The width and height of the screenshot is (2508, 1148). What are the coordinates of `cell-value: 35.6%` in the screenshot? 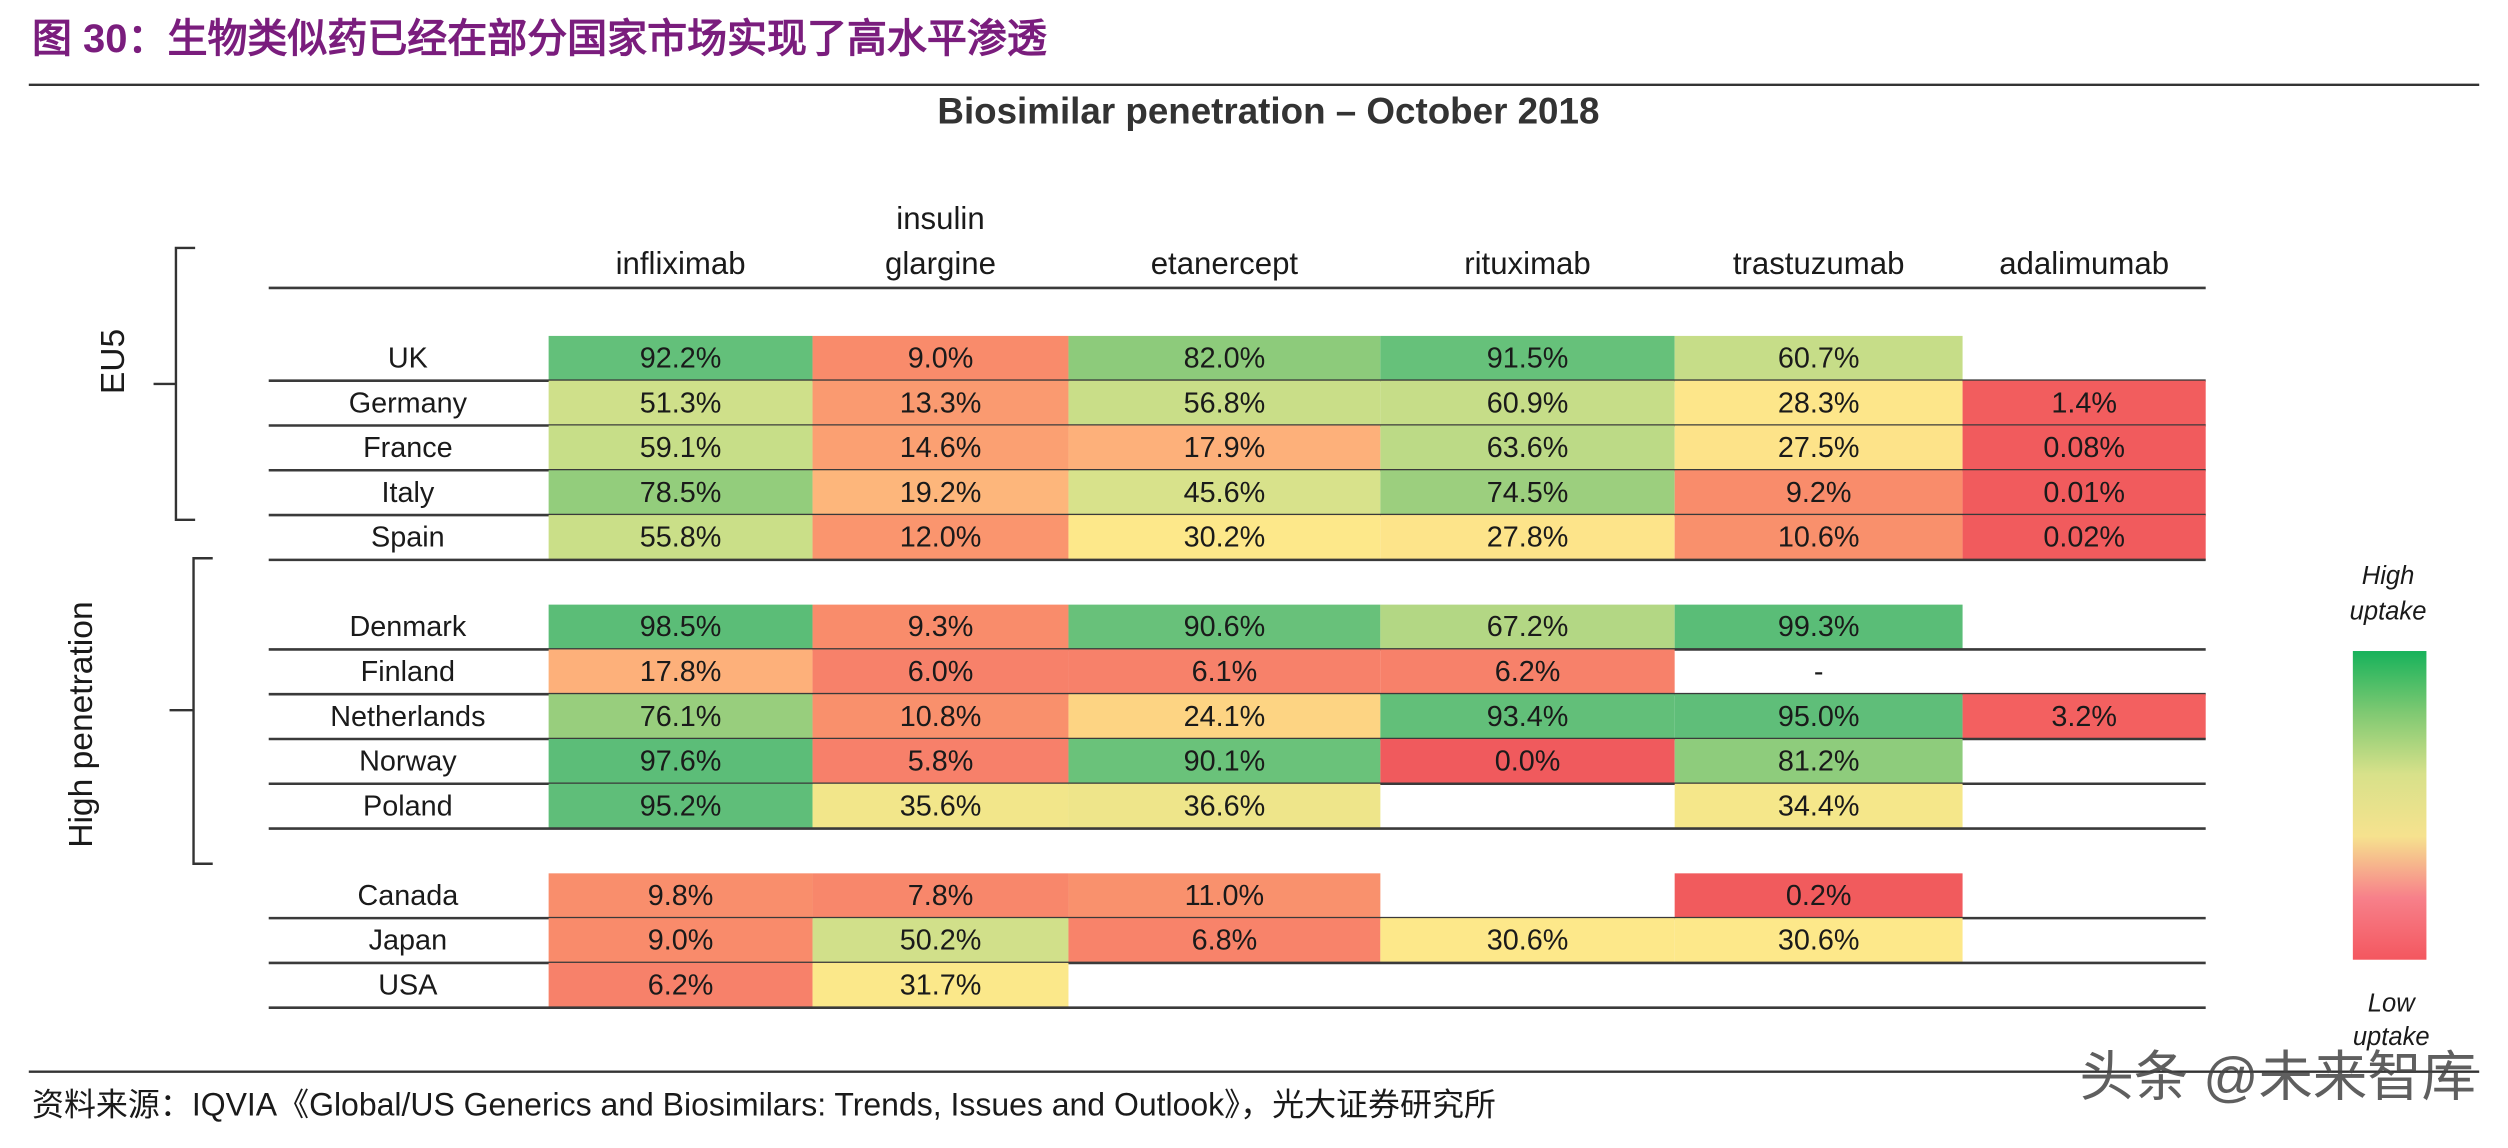 It's located at (941, 806).